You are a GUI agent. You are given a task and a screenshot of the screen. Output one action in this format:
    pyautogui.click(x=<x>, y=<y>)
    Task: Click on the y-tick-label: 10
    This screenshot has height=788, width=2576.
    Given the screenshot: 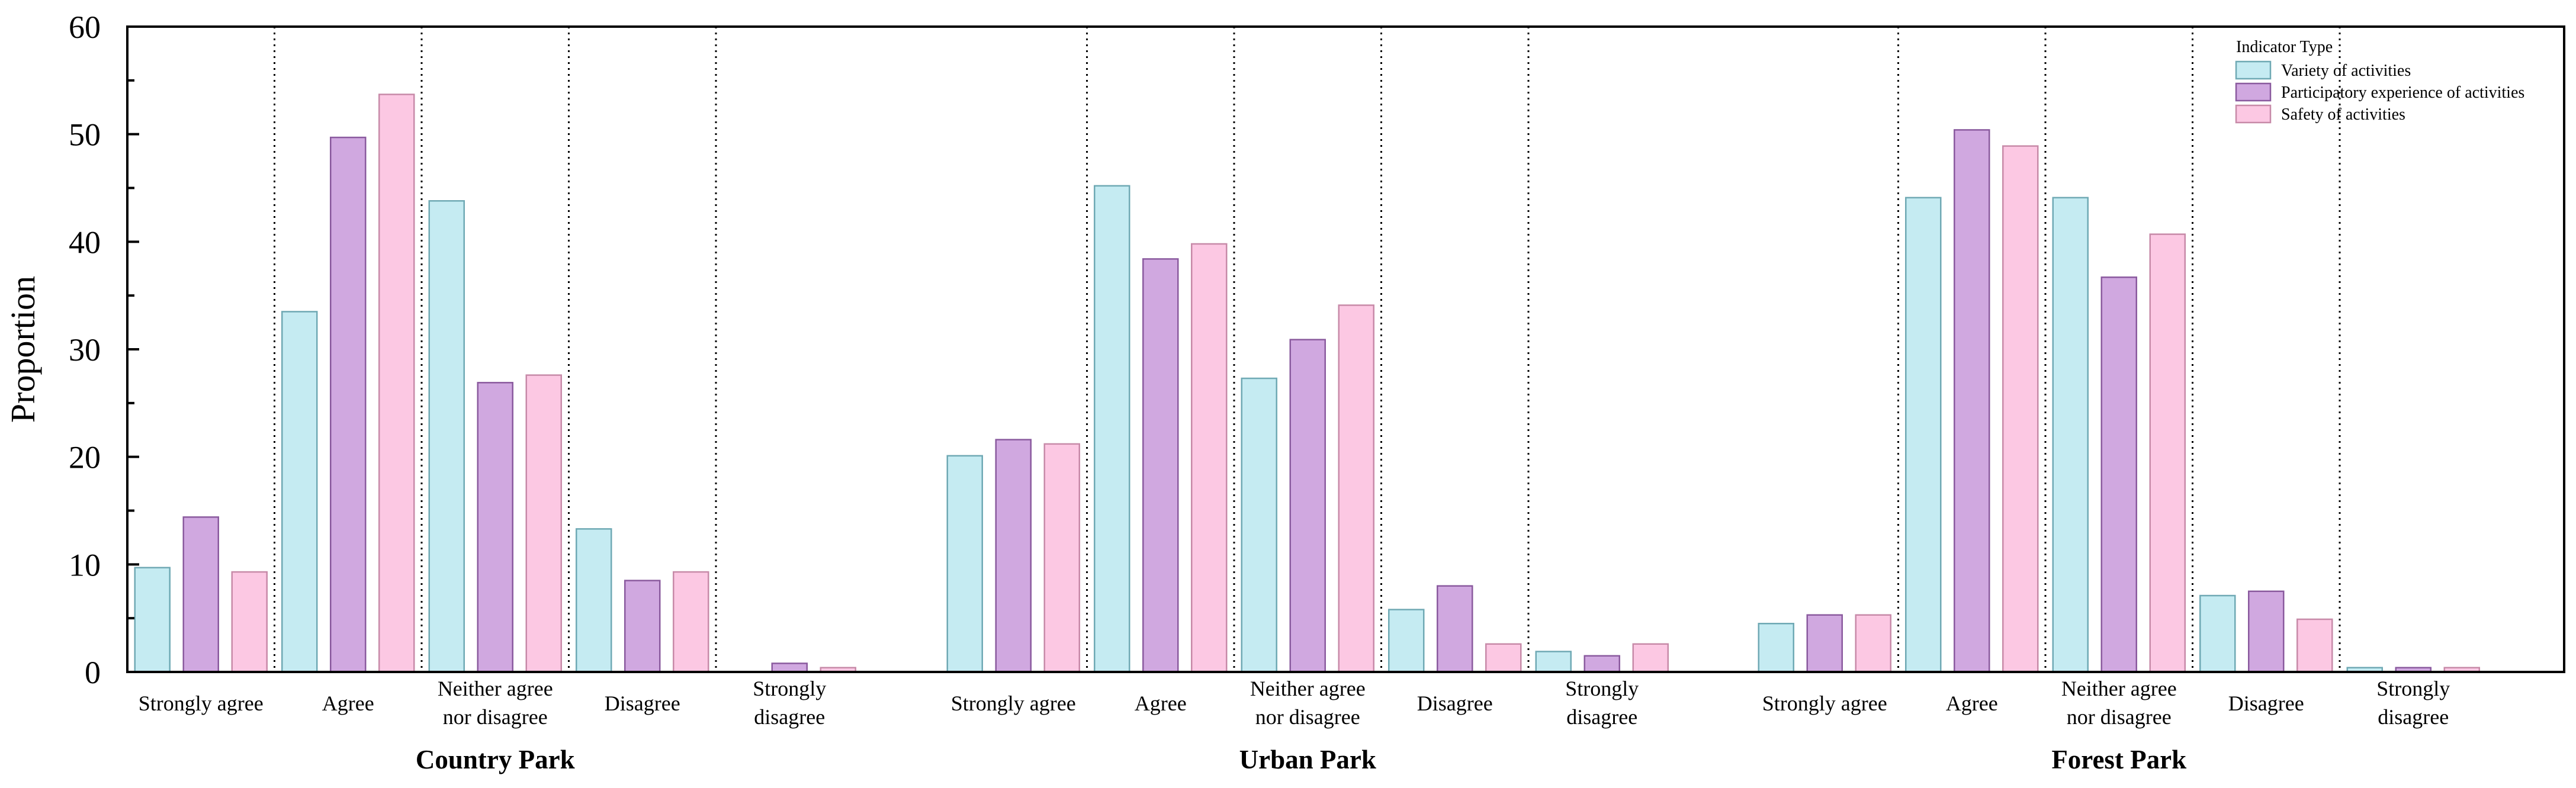 What is the action you would take?
    pyautogui.click(x=85, y=565)
    